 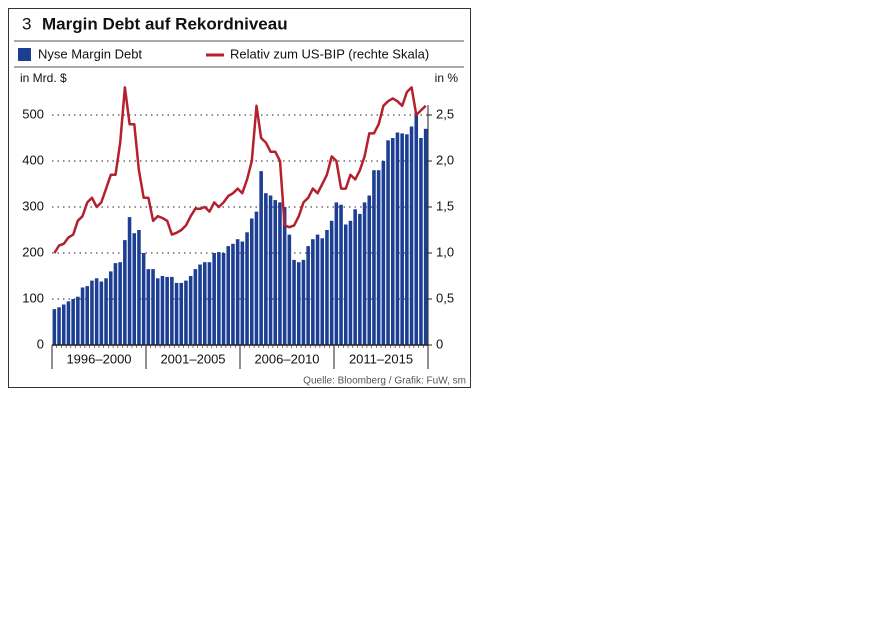 What do you see at coordinates (329, 53) in the screenshot?
I see `legend-label: Relativ zum US-BIP (rechte Skala)` at bounding box center [329, 53].